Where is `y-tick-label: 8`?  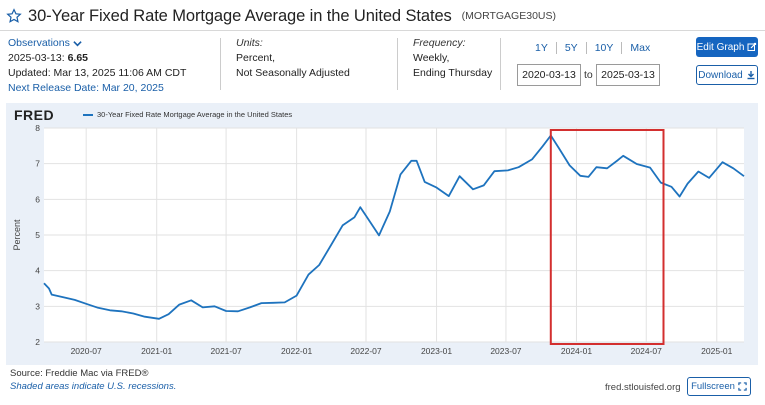
y-tick-label: 8 is located at coordinates (37, 128).